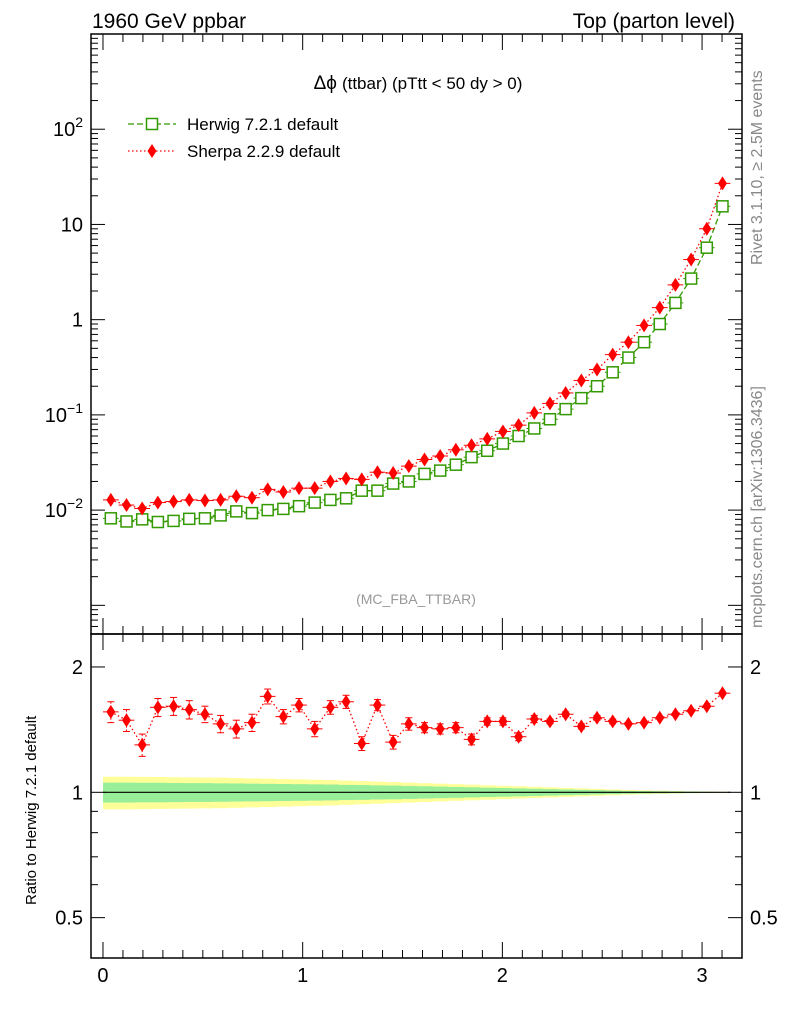  Describe the element at coordinates (68, 127) in the screenshot. I see `y-tick-label: 10²` at that location.